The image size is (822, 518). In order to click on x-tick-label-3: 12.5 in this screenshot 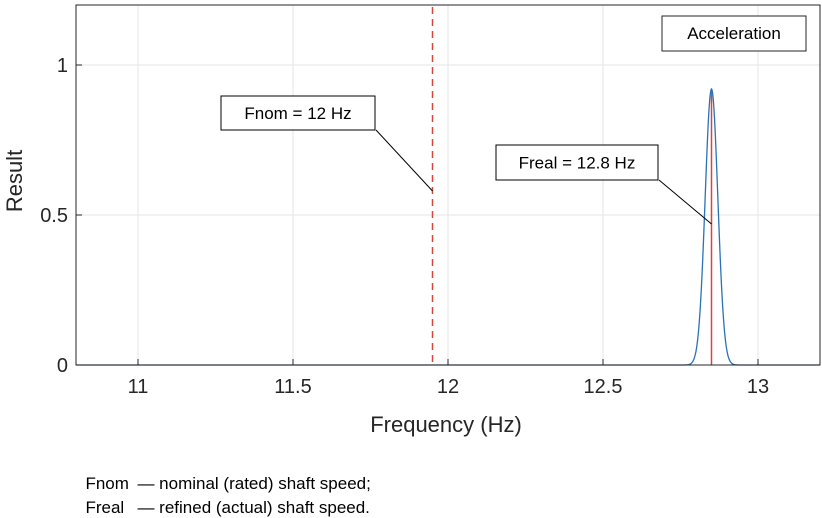, I will do `click(603, 387)`.